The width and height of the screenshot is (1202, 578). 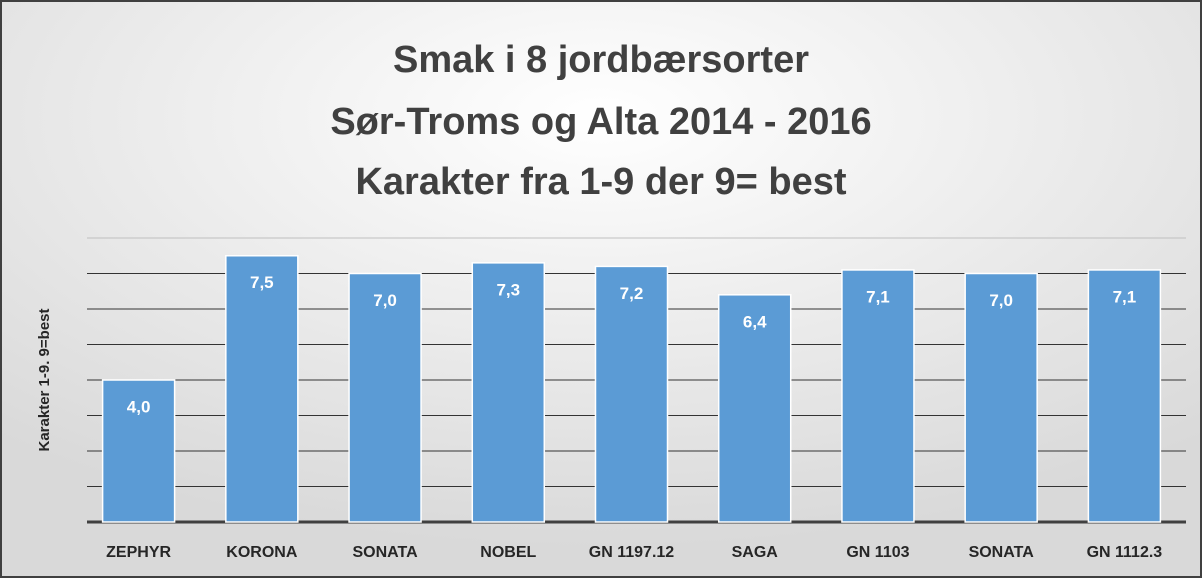 What do you see at coordinates (755, 321) in the screenshot?
I see `data-label: 6,4` at bounding box center [755, 321].